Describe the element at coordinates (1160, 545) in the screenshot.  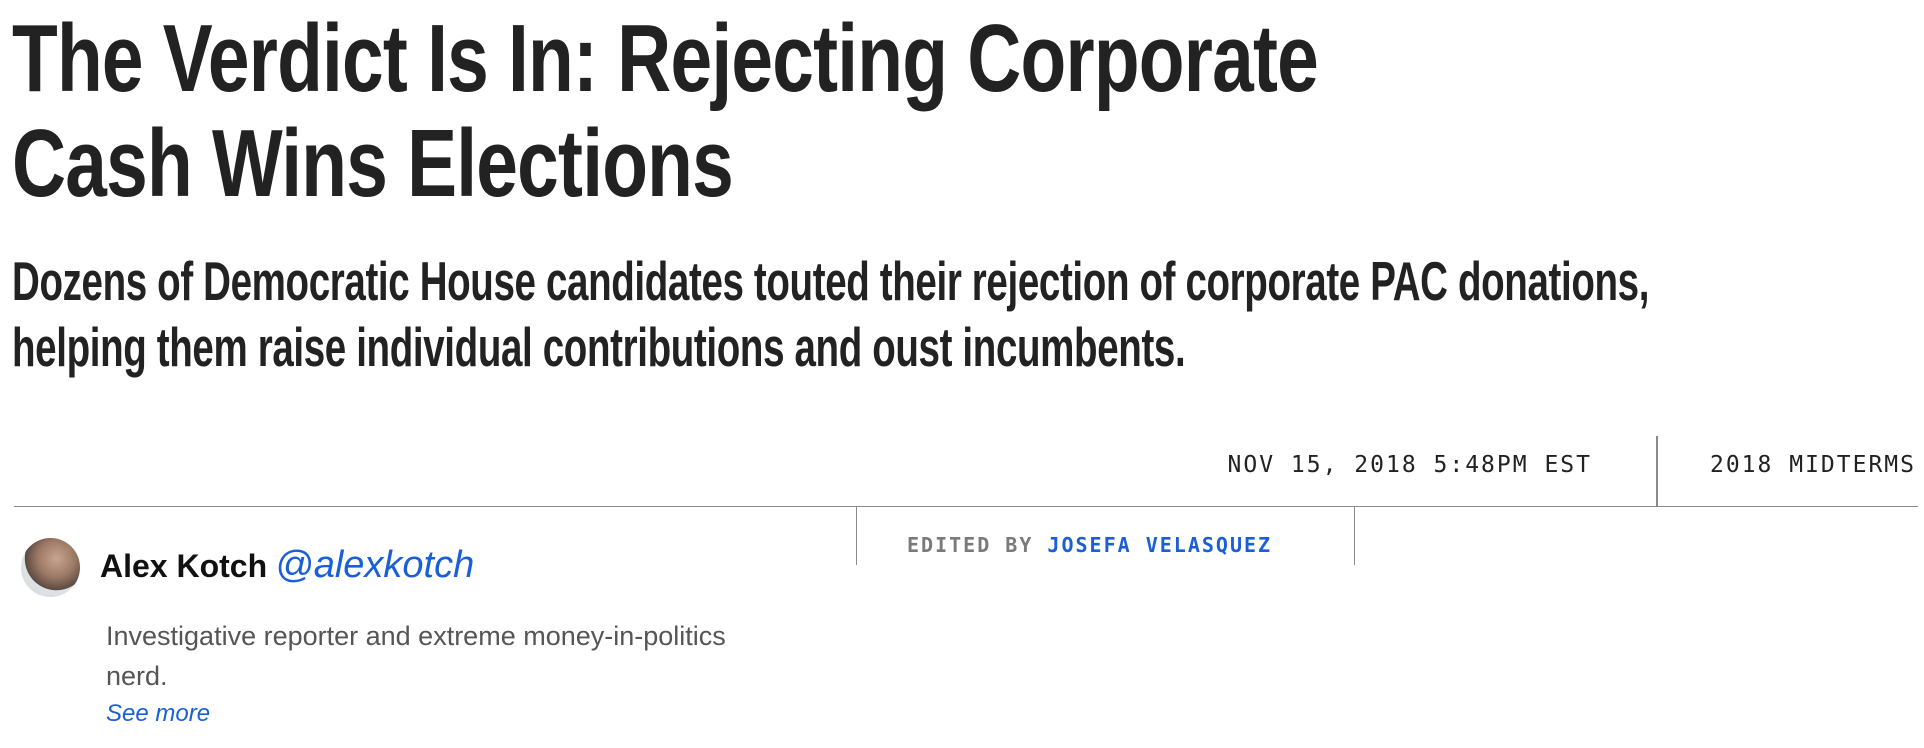
I see `editor-name-link: JOSEFA VELASQUEZ` at that location.